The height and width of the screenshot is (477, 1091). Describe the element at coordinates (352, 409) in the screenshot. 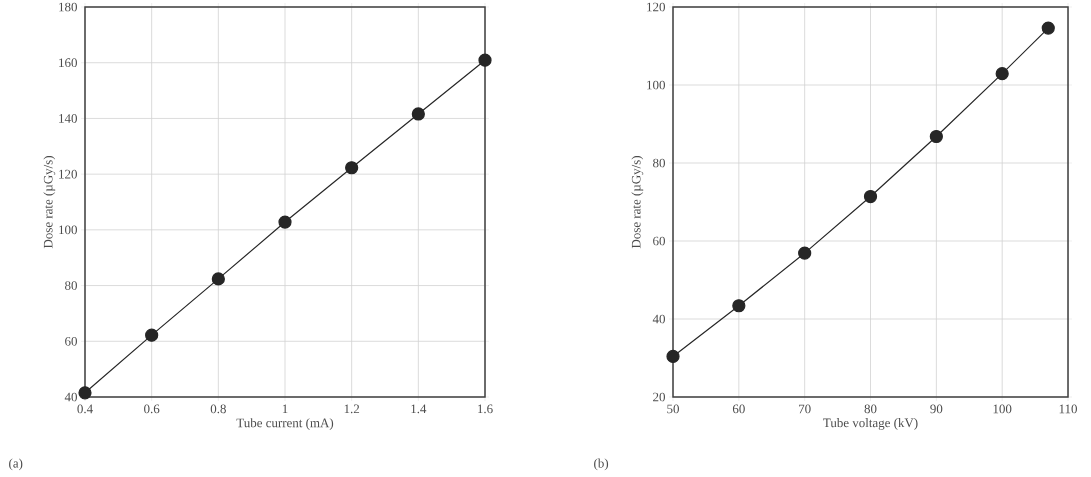

I see `x-tick-label: 1.2` at that location.